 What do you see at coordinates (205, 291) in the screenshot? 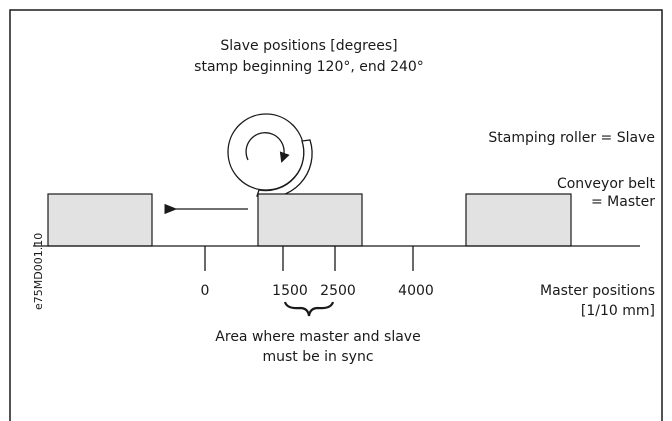
I see `tick-label: 0` at bounding box center [205, 291].